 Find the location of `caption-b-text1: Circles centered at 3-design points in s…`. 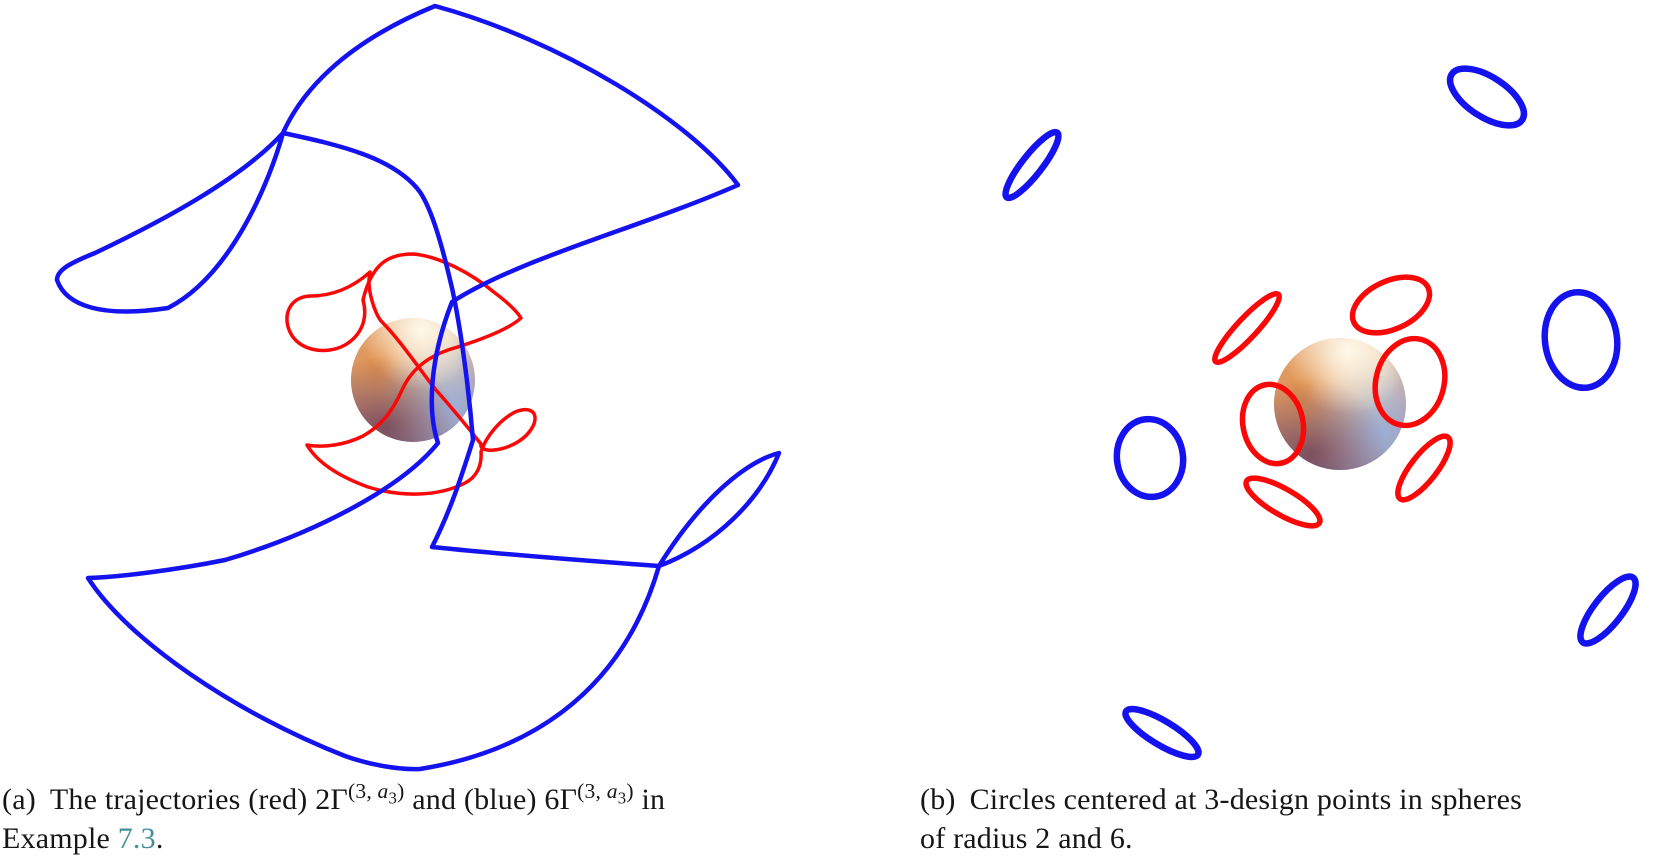

caption-b-text1: Circles centered at 3-design points in s… is located at coordinates (1245, 799).